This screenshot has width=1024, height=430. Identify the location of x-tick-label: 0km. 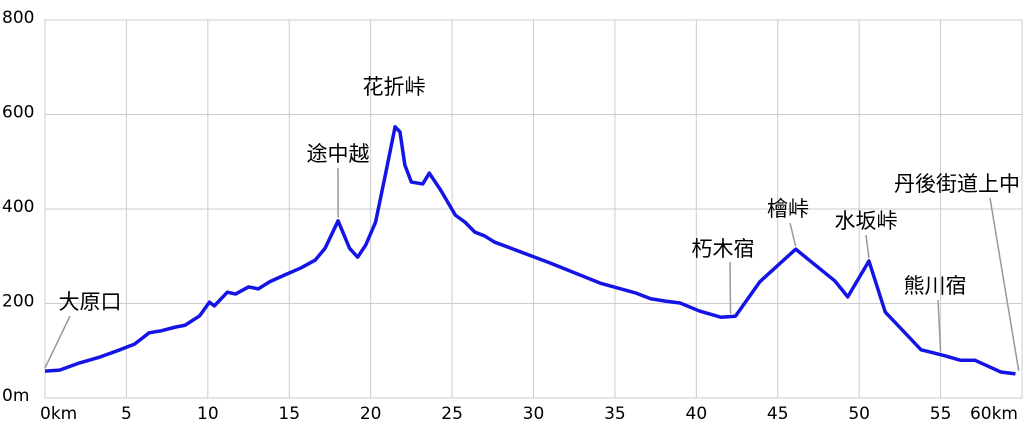
(58, 414).